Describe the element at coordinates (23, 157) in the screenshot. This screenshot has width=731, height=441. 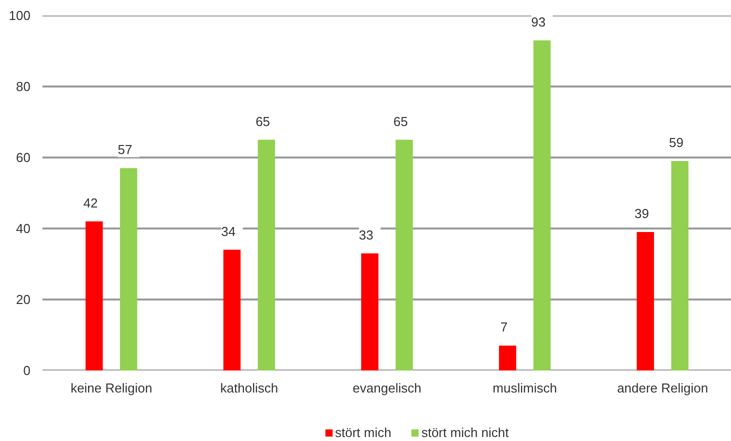
I see `y-tick-label: 60` at that location.